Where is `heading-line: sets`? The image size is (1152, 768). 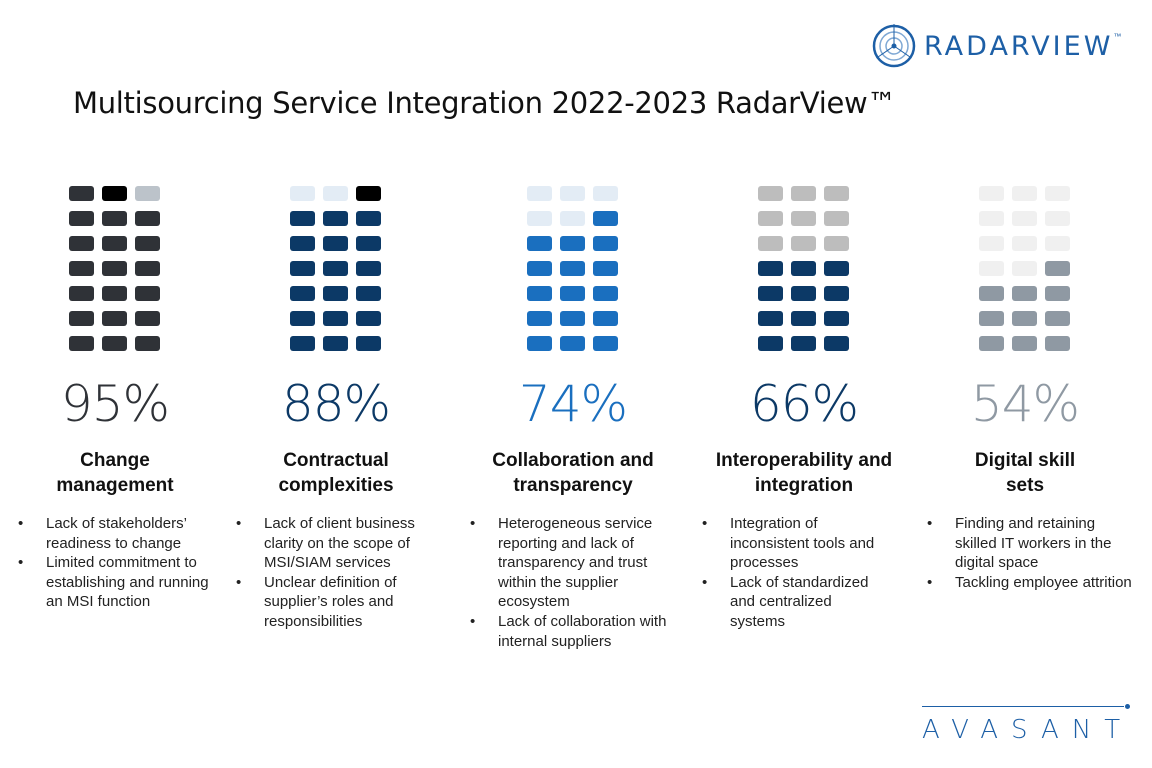
heading-line: sets is located at coordinates (1025, 485).